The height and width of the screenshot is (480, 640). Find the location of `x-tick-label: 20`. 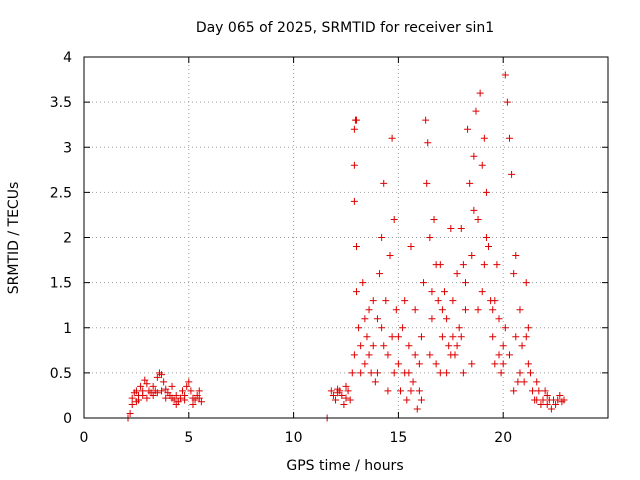

x-tick-label: 20 is located at coordinates (503, 438).